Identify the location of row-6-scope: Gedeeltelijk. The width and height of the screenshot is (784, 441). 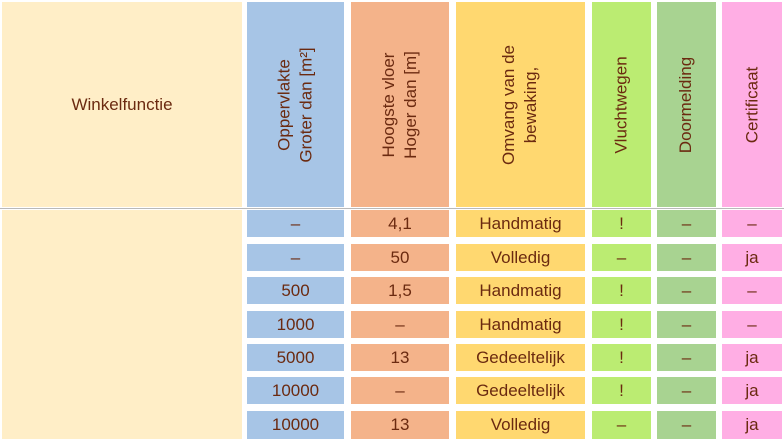
(520, 390).